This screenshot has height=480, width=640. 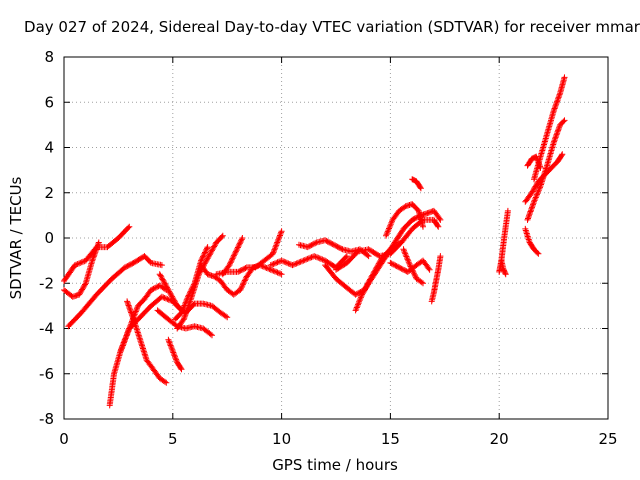 What do you see at coordinates (335, 465) in the screenshot?
I see `x-axis-label: GPS time / hours` at bounding box center [335, 465].